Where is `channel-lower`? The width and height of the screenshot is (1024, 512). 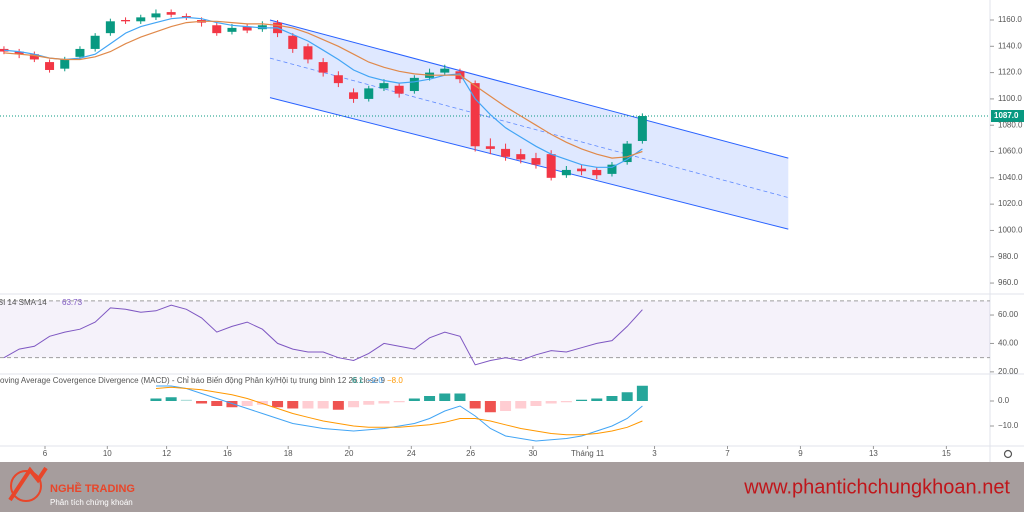 channel-lower is located at coordinates (529, 163).